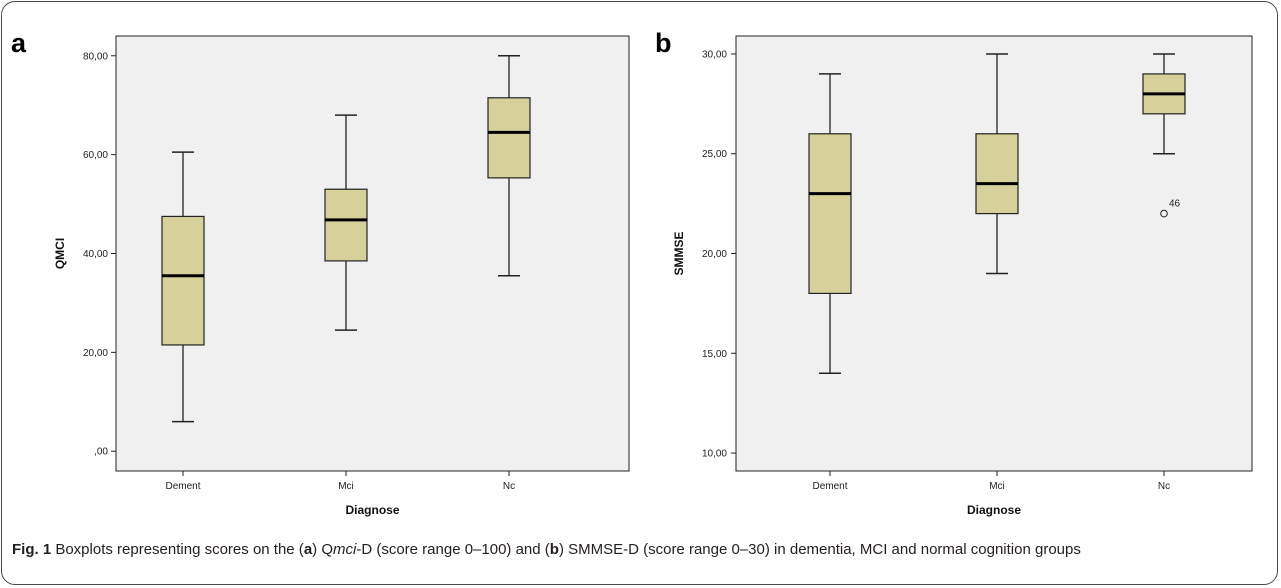 The height and width of the screenshot is (588, 1281). What do you see at coordinates (714, 354) in the screenshot?
I see `y-tick-label: 15,00` at bounding box center [714, 354].